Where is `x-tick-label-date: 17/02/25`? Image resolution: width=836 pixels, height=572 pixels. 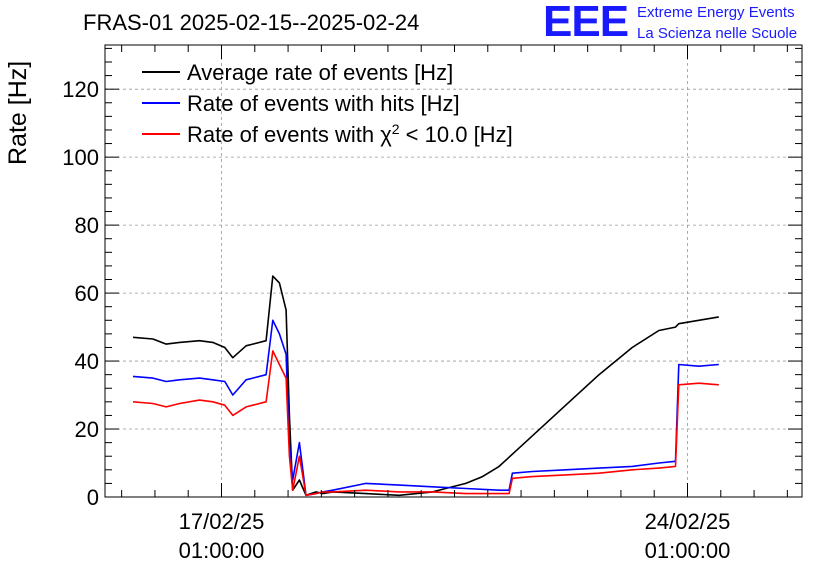
x-tick-label-date: 17/02/25 is located at coordinates (222, 521).